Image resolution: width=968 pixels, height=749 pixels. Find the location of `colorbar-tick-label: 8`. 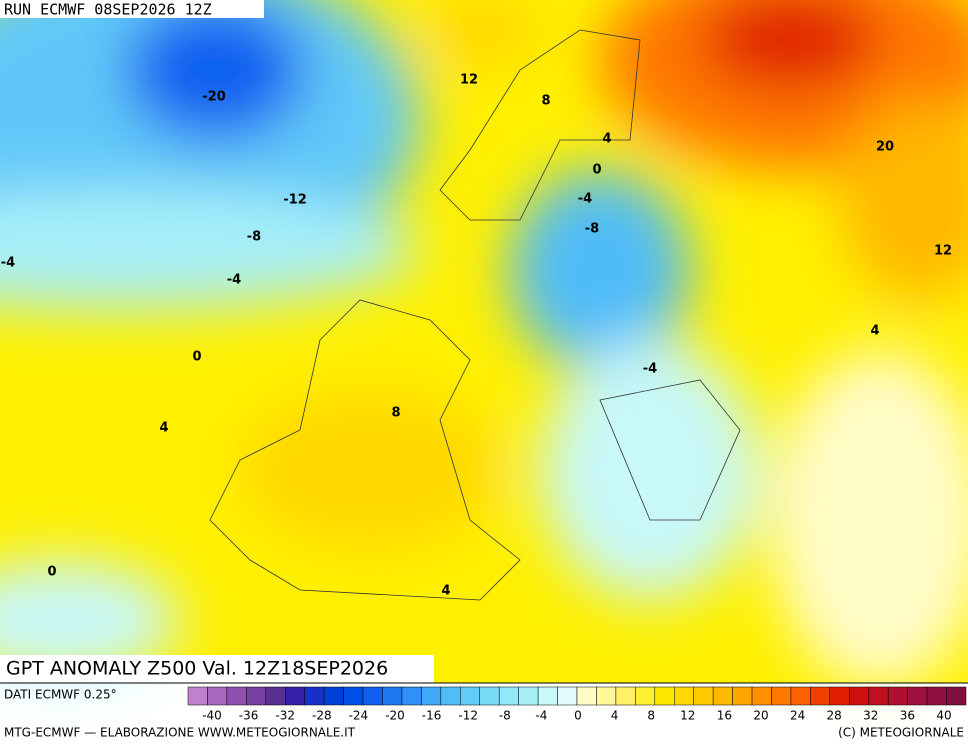

colorbar-tick-label: 8 is located at coordinates (651, 716).